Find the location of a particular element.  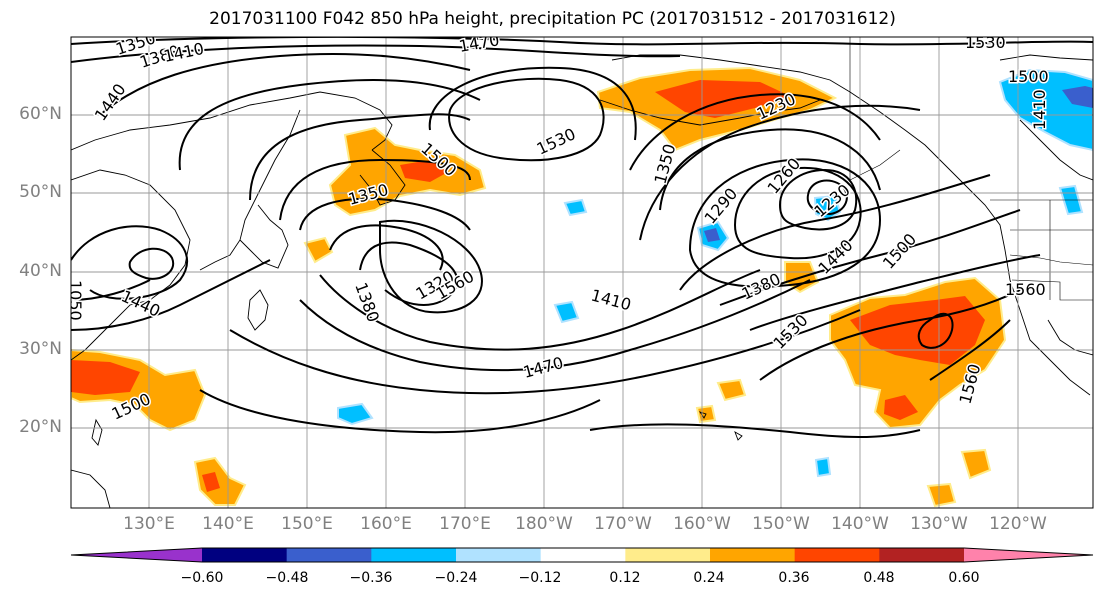

lon-label-170w: 170°W is located at coordinates (623, 524).